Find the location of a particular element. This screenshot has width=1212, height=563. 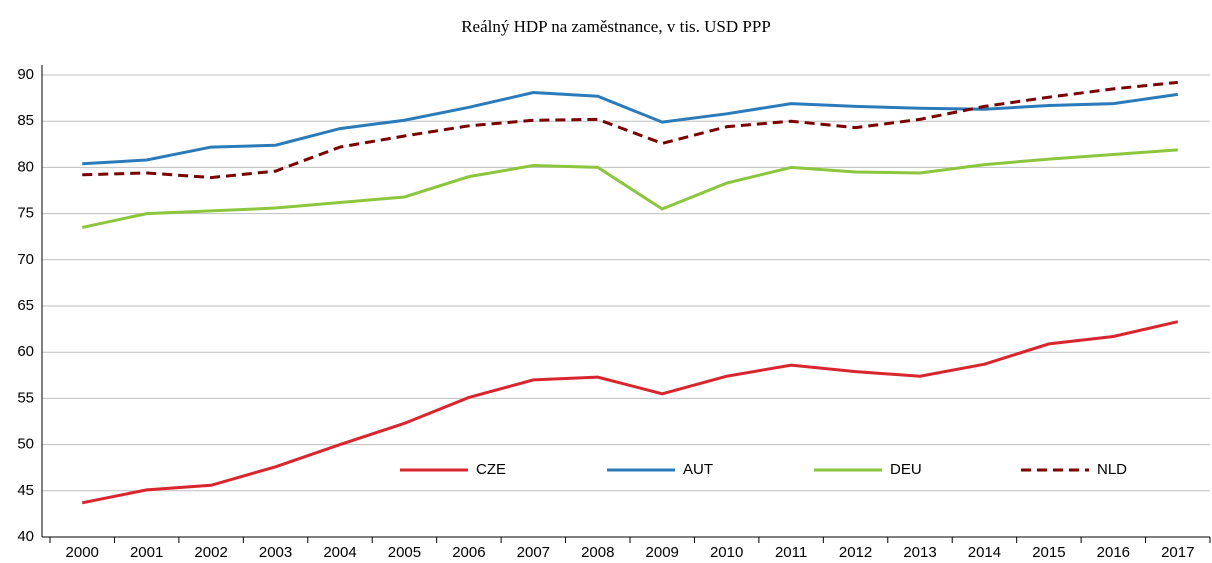

legend-label: CZE is located at coordinates (491, 469).